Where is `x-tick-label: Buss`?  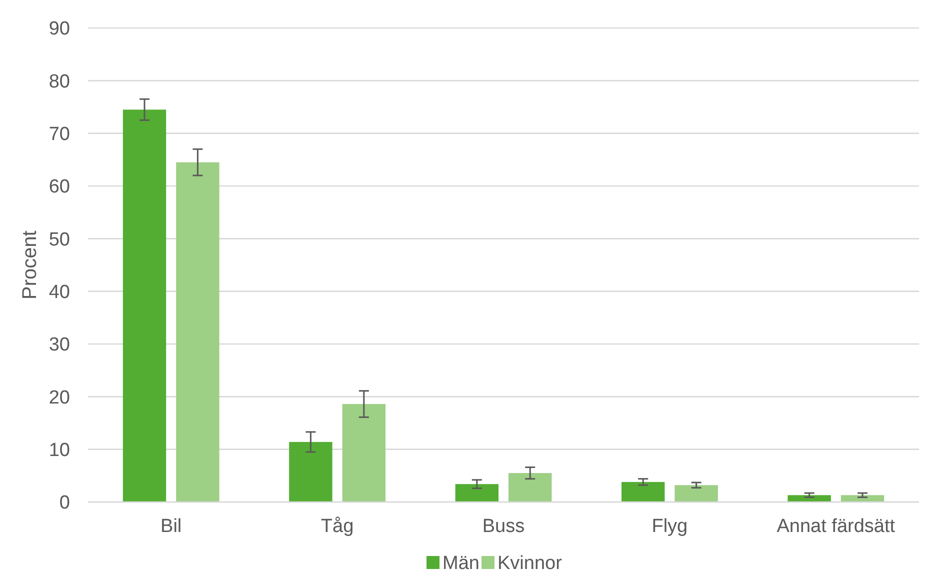 x-tick-label: Buss is located at coordinates (503, 526).